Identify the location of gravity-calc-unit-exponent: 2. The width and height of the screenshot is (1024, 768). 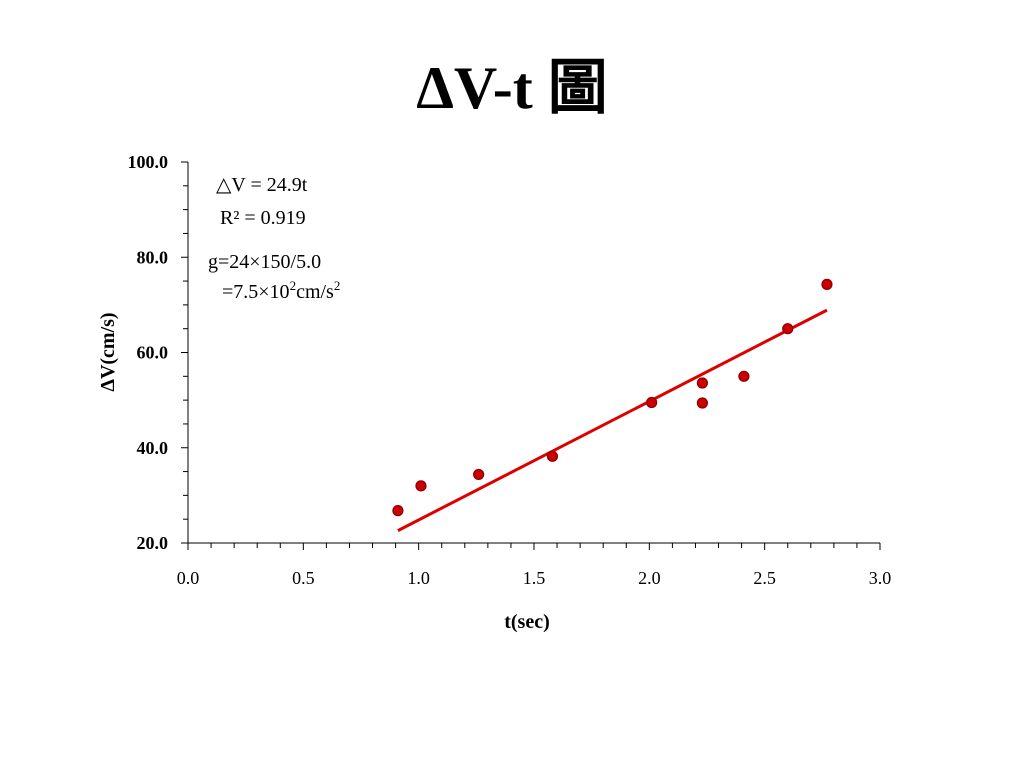
(337, 285).